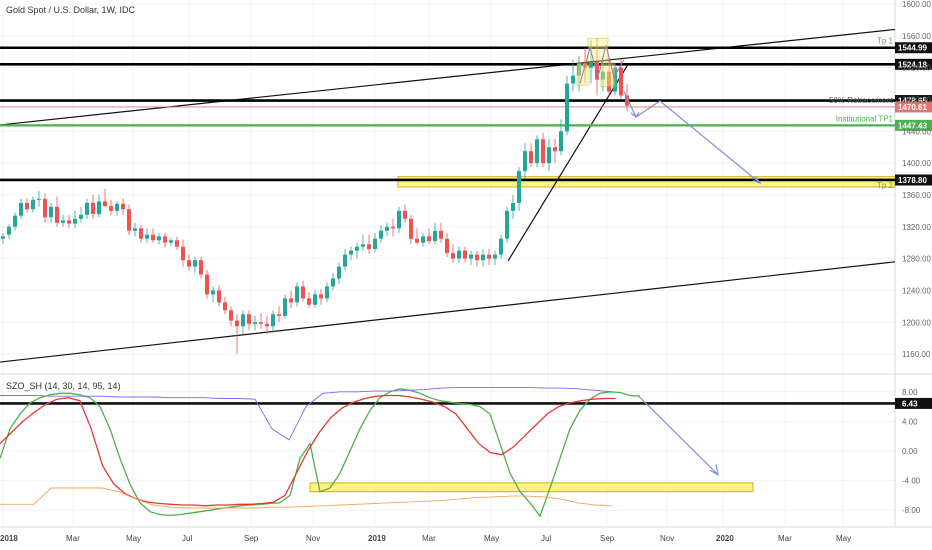 This screenshot has width=932, height=550. Describe the element at coordinates (885, 185) in the screenshot. I see `level-note: Tp 2` at that location.